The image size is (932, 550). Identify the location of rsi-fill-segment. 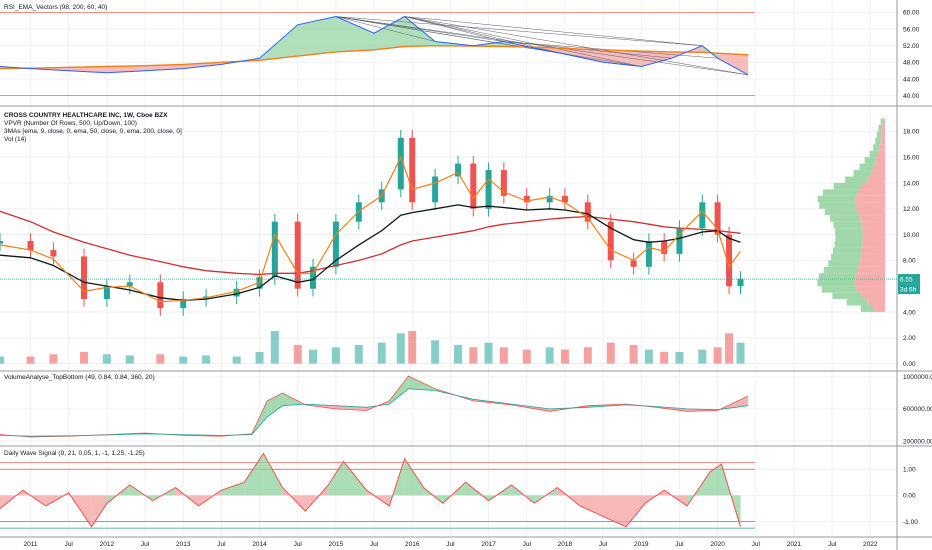
(656, 59).